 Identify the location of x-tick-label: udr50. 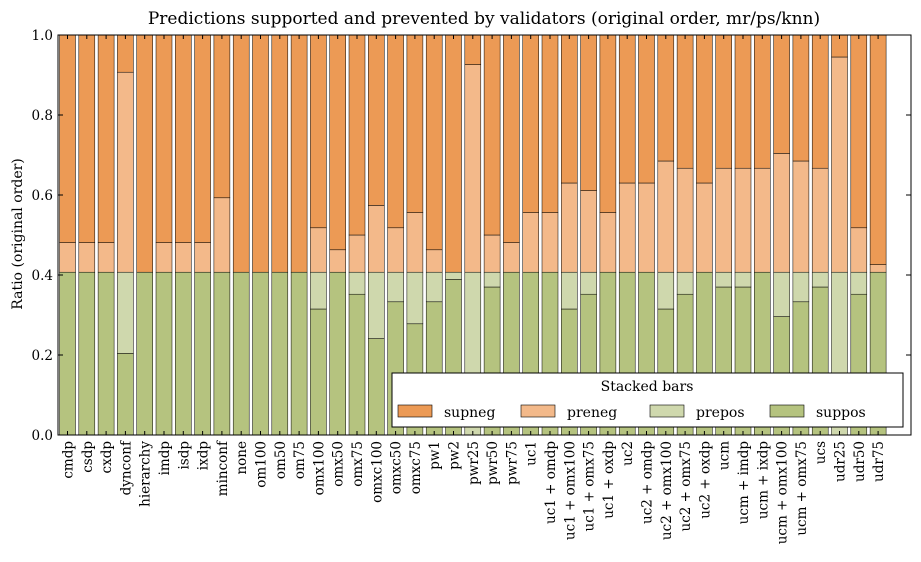
(860, 461).